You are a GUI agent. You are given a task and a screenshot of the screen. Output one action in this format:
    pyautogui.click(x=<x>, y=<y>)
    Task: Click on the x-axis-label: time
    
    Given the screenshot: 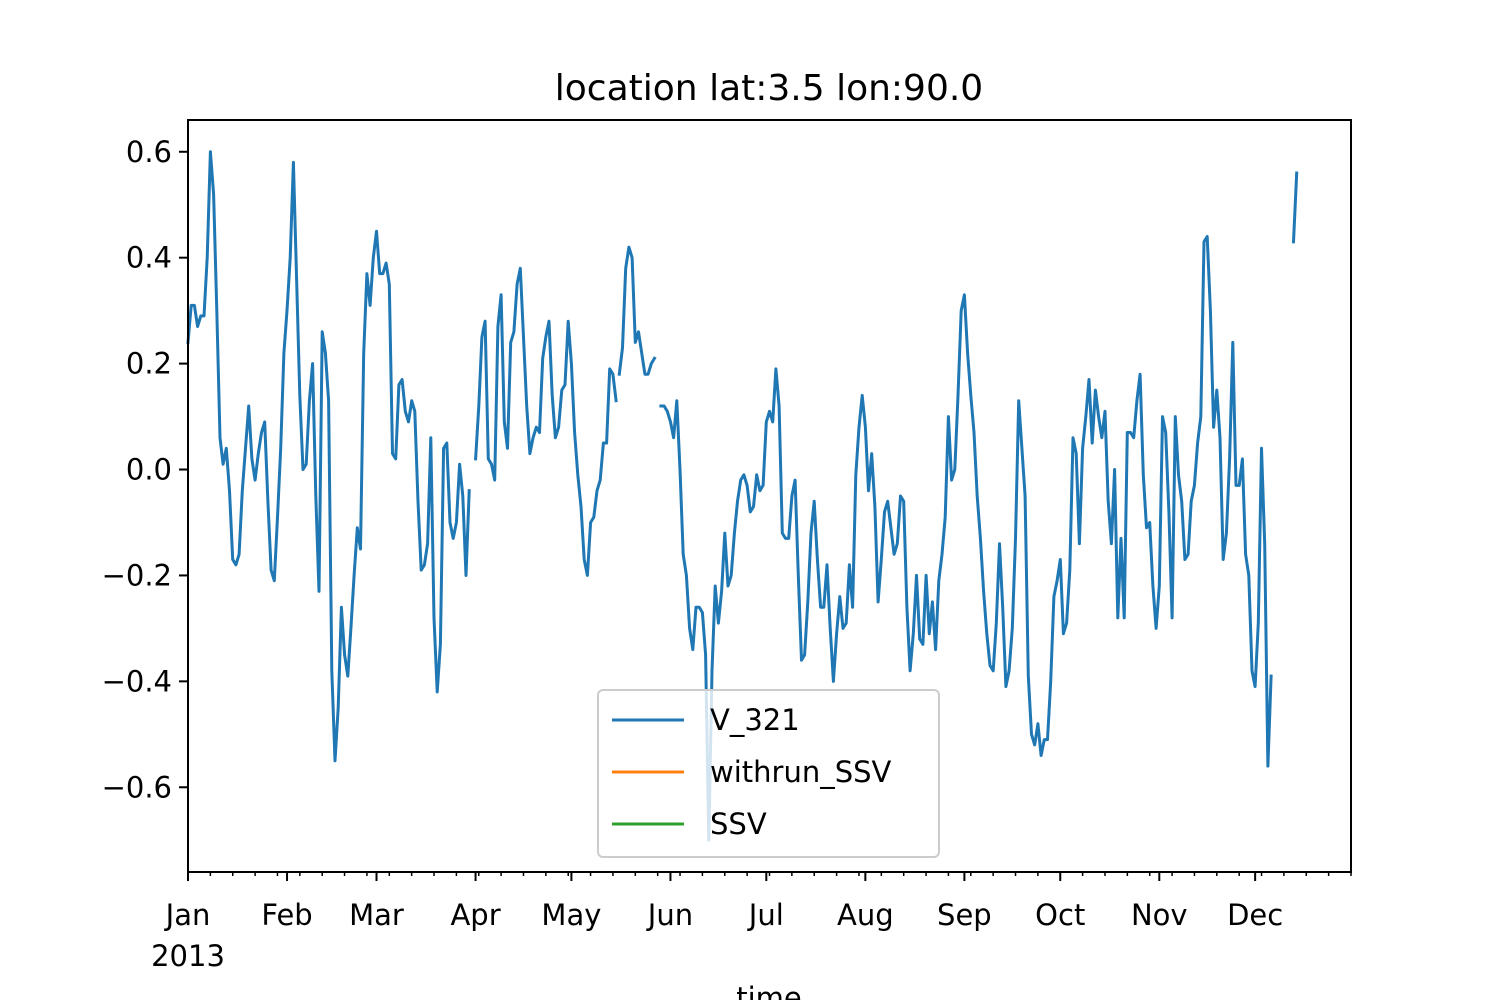 What is the action you would take?
    pyautogui.click(x=769, y=990)
    